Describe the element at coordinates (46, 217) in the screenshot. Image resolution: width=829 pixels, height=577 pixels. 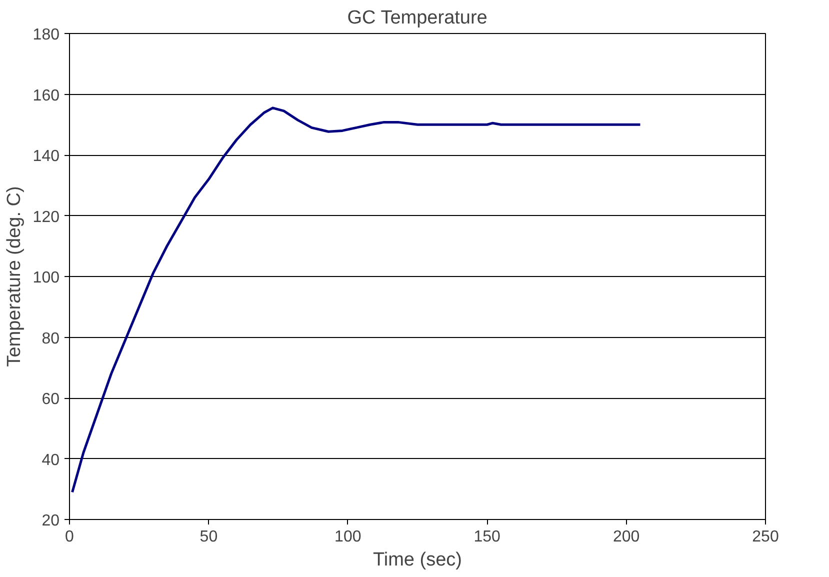
I see `y-tick-label: 120` at that location.